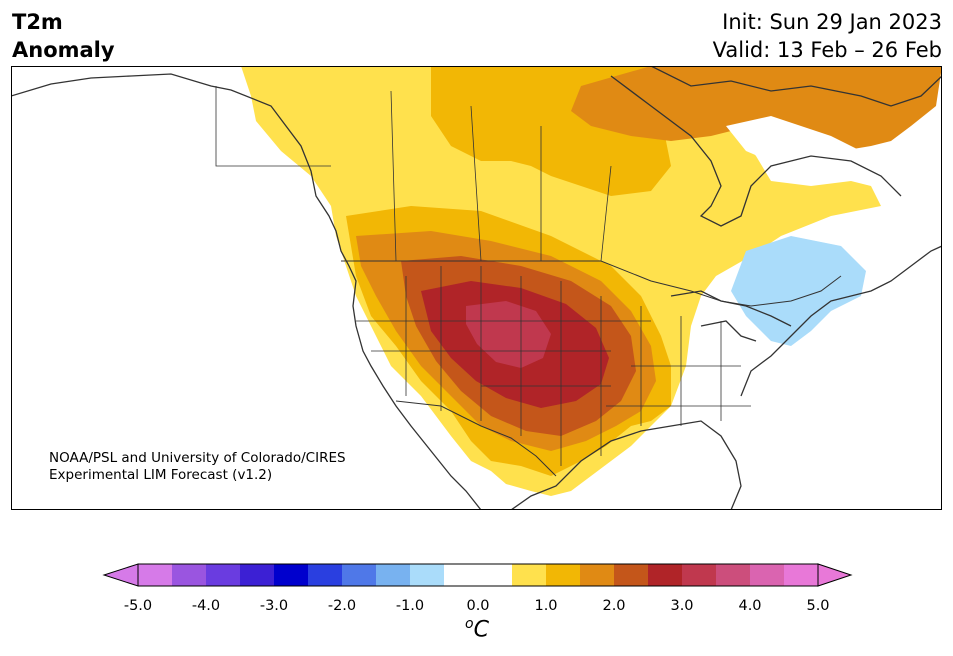 The width and height of the screenshot is (953, 656). I want to click on colorbar-units: oC, so click(477, 629).